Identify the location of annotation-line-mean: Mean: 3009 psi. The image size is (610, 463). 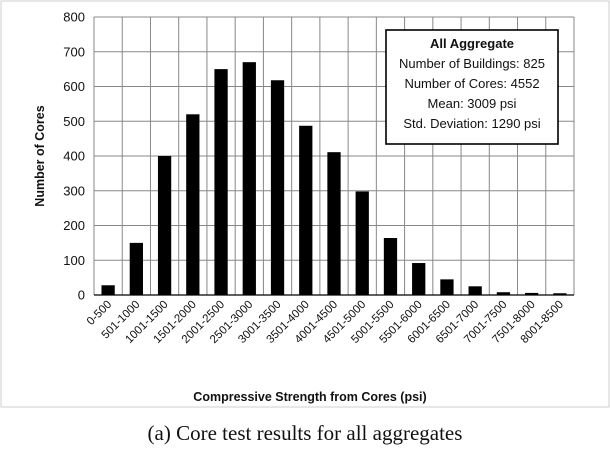
(472, 103).